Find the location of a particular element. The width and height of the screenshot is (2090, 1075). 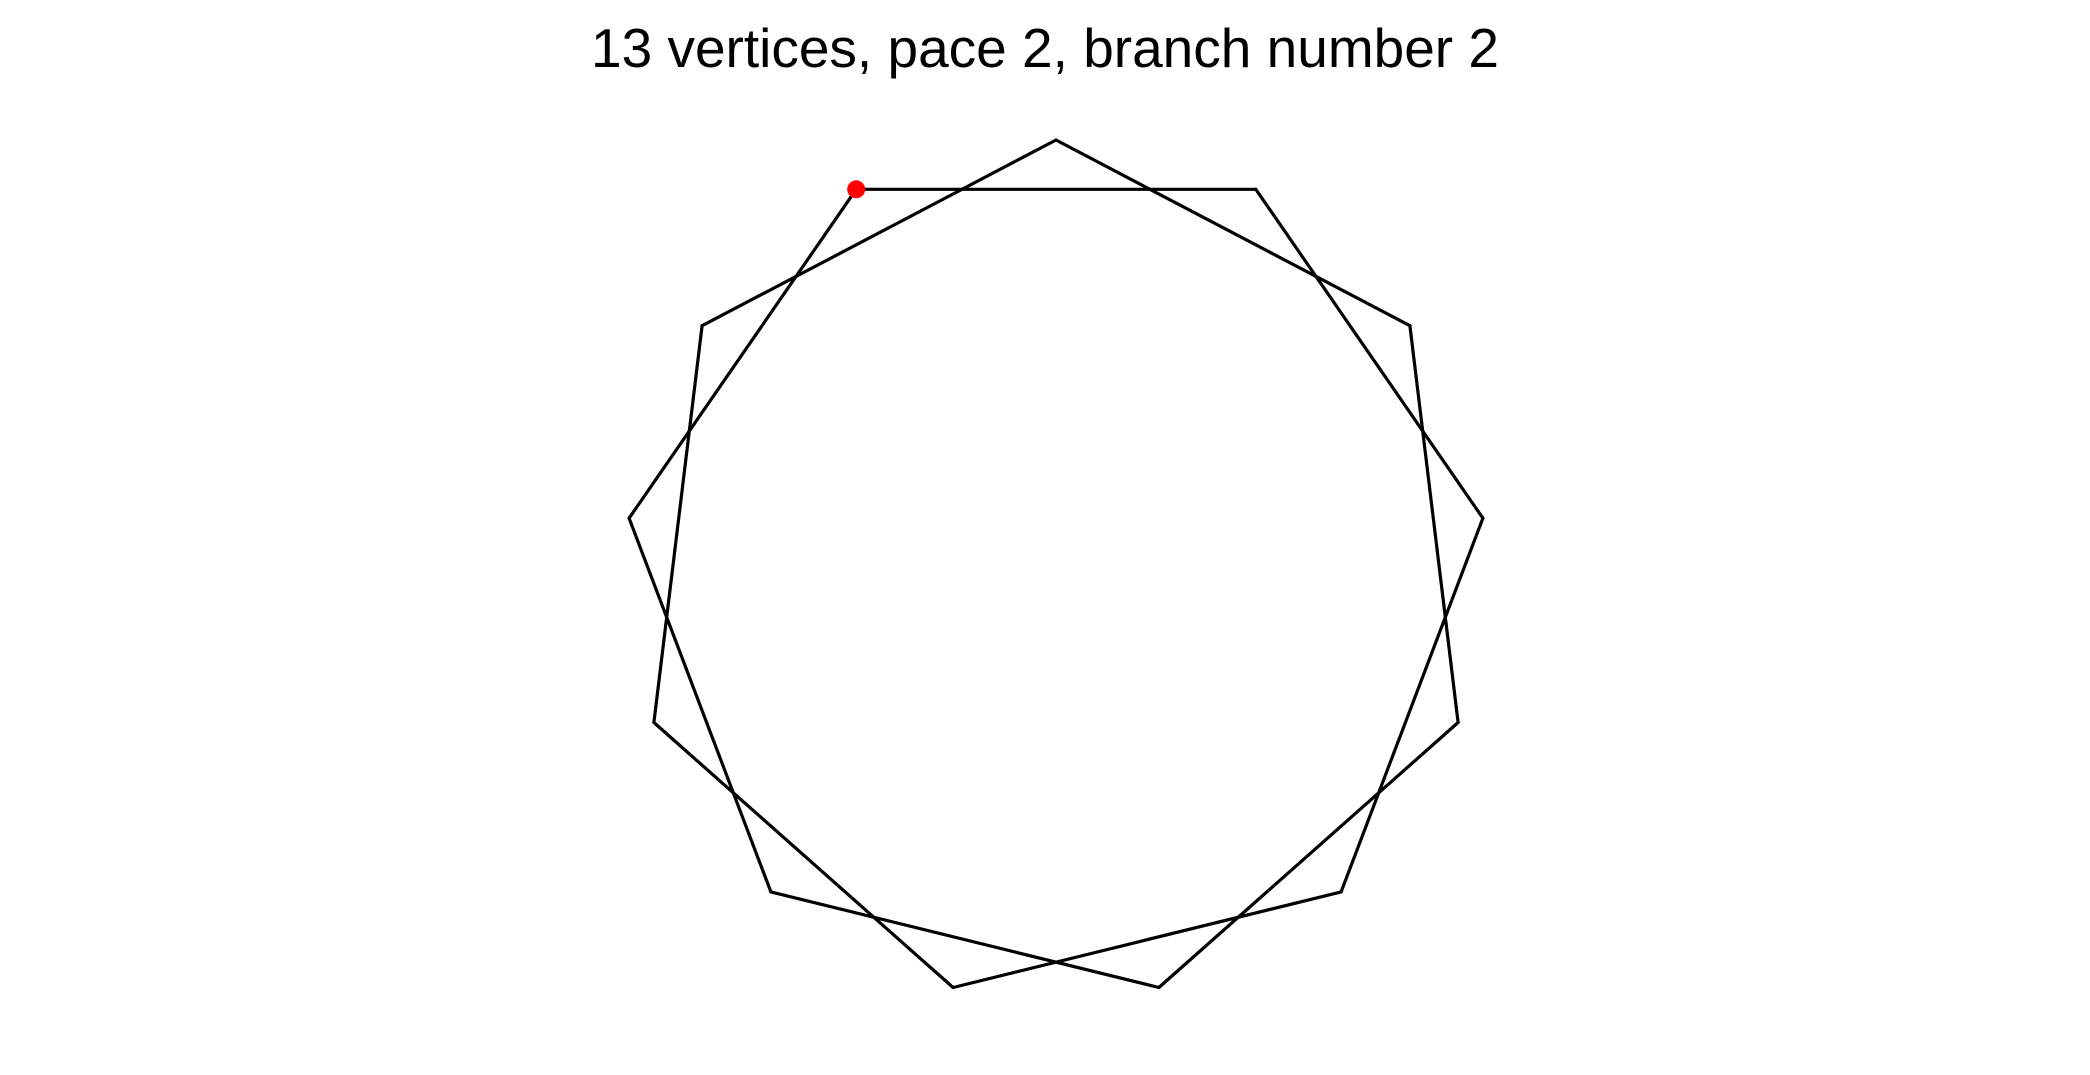

page-title: 13 vertices, pace 2, branch number 2 is located at coordinates (1044, 48).